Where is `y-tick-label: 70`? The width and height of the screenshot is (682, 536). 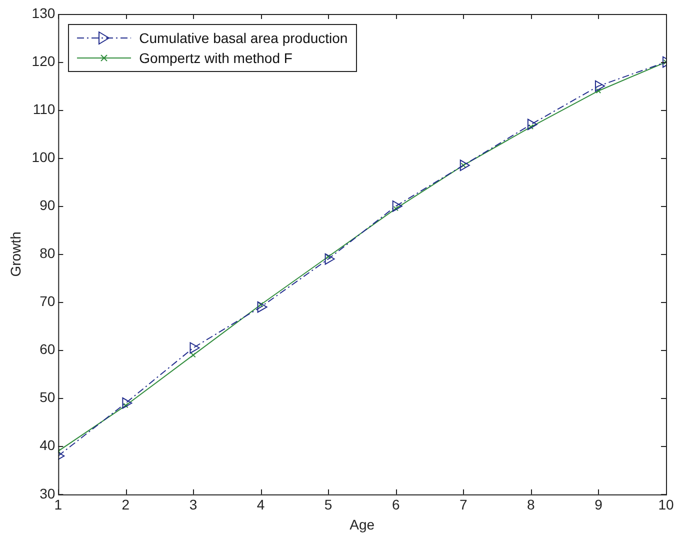
y-tick-label: 70 is located at coordinates (48, 301).